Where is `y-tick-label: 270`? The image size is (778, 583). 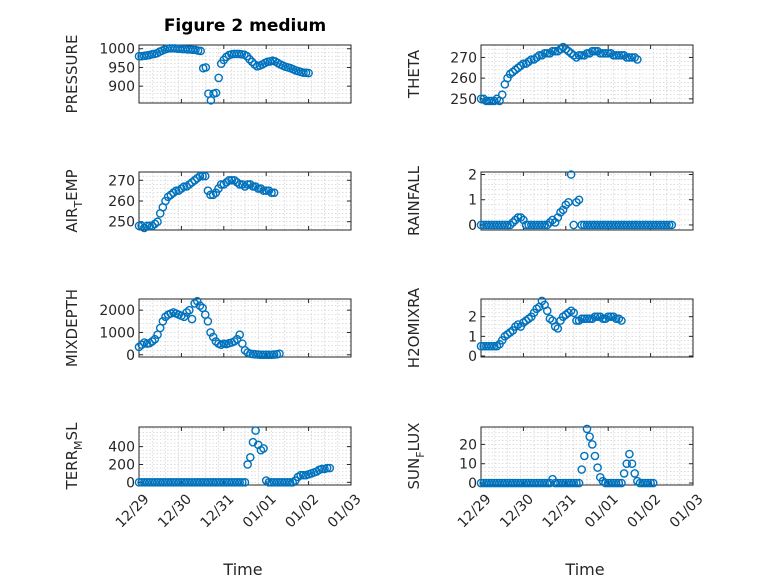
y-tick-label: 270 is located at coordinates (121, 181).